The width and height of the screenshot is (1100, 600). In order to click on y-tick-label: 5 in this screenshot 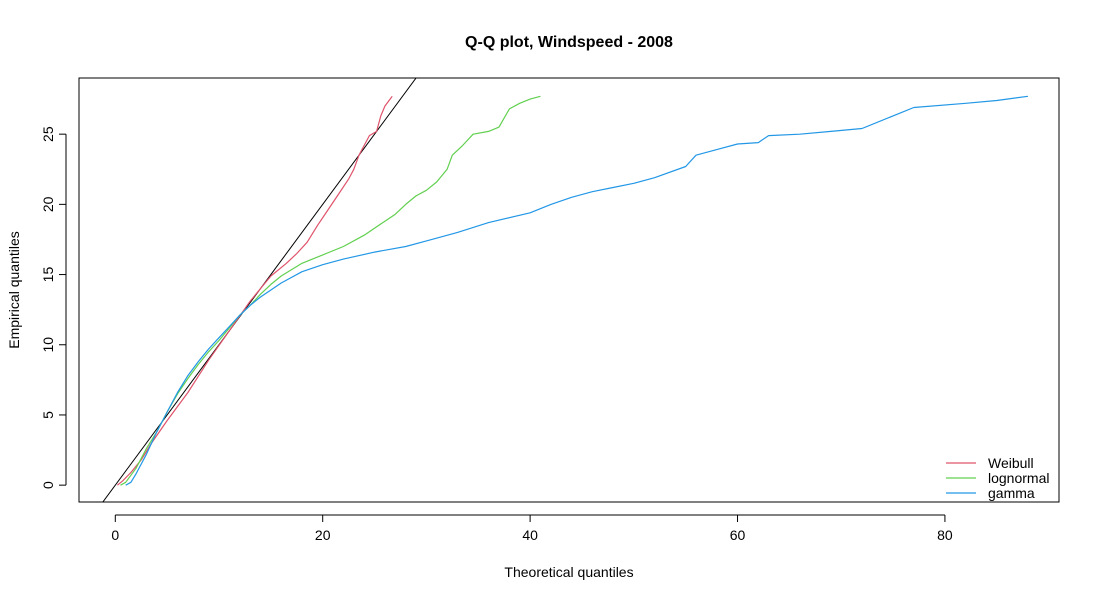, I will do `click(48, 415)`.